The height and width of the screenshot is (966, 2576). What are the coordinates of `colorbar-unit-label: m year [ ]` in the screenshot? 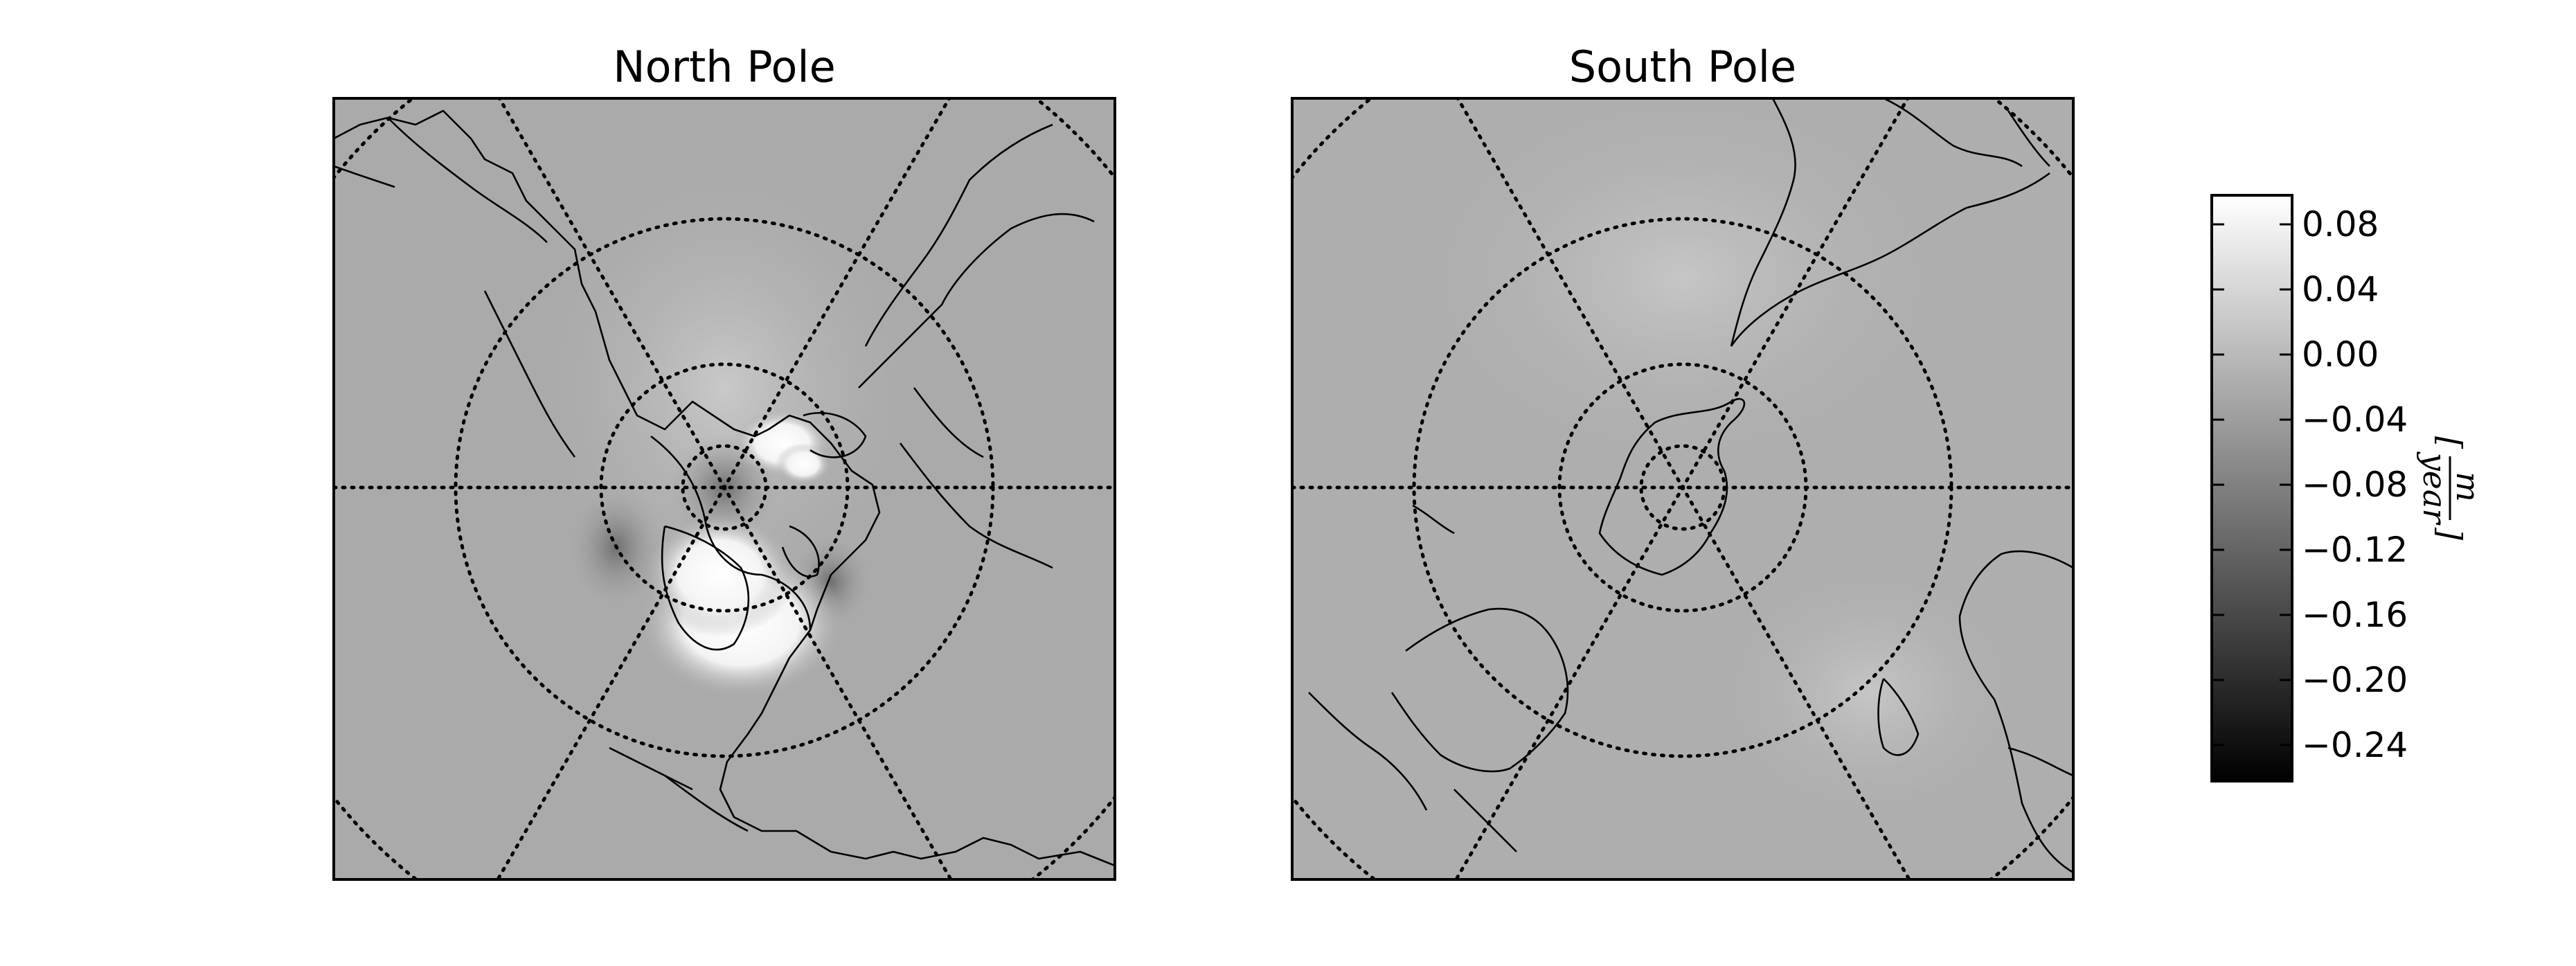 It's located at (2451, 488).